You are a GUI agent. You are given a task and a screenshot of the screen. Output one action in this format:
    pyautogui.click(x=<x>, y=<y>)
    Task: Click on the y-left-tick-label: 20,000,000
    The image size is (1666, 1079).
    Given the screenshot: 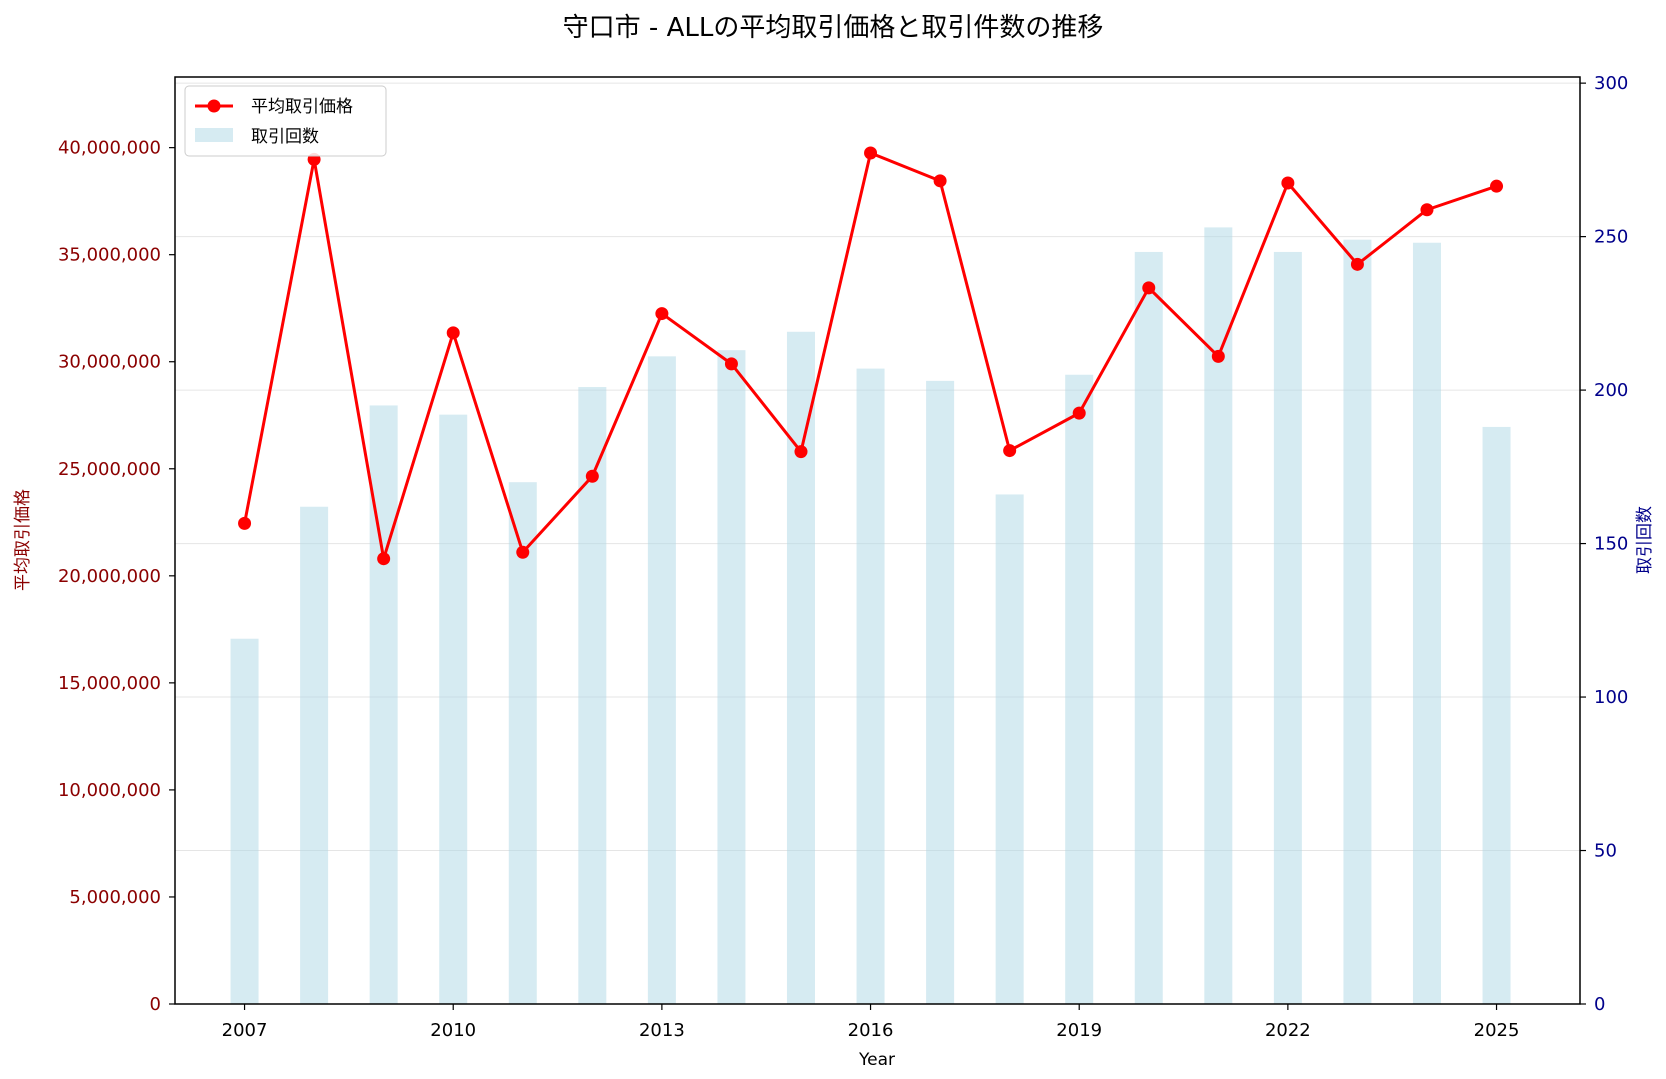 What is the action you would take?
    pyautogui.click(x=109, y=576)
    